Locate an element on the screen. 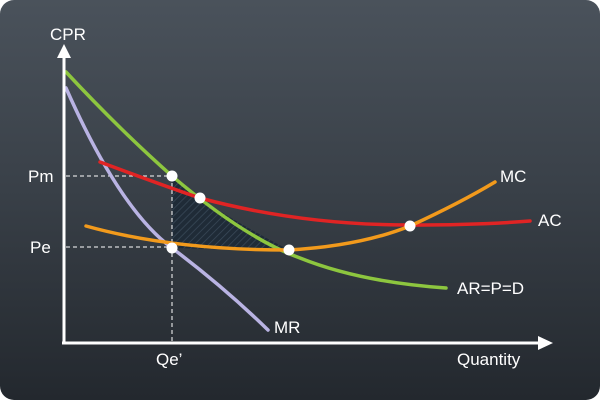 The width and height of the screenshot is (600, 400). shaded-area is located at coordinates (230, 214).